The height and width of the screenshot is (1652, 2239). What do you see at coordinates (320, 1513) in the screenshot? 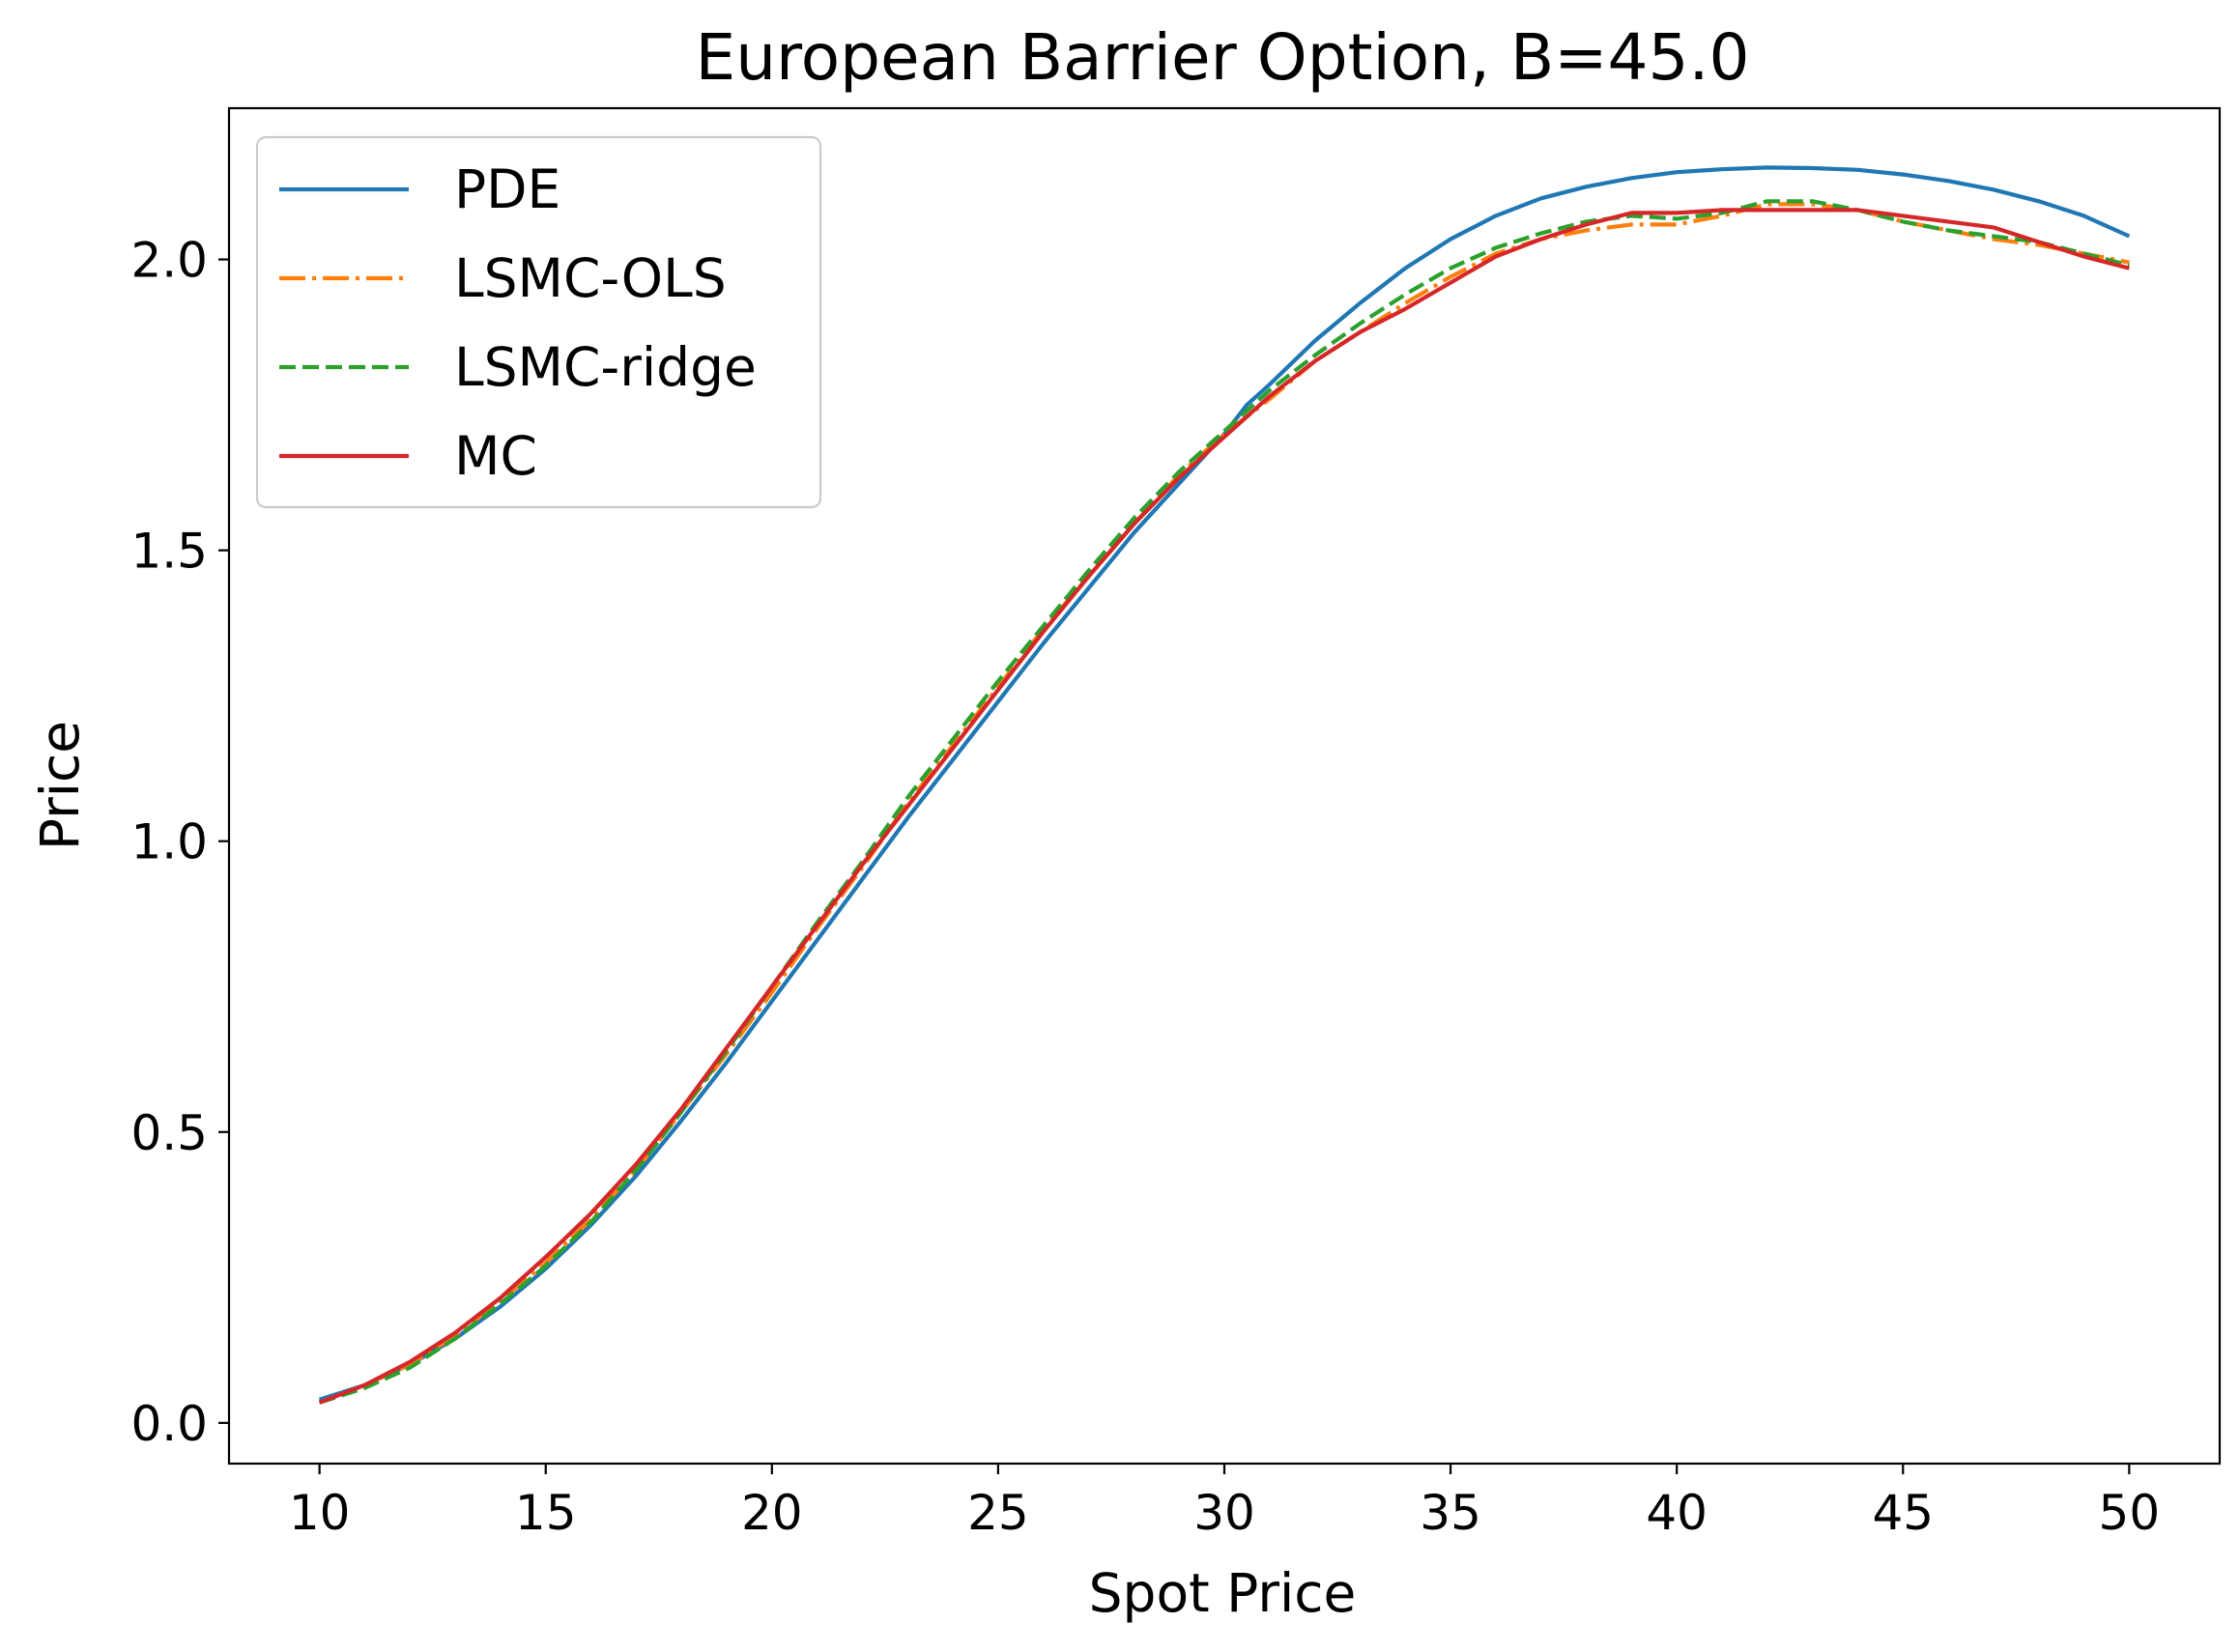
I see `x-tick-label: 10` at bounding box center [320, 1513].